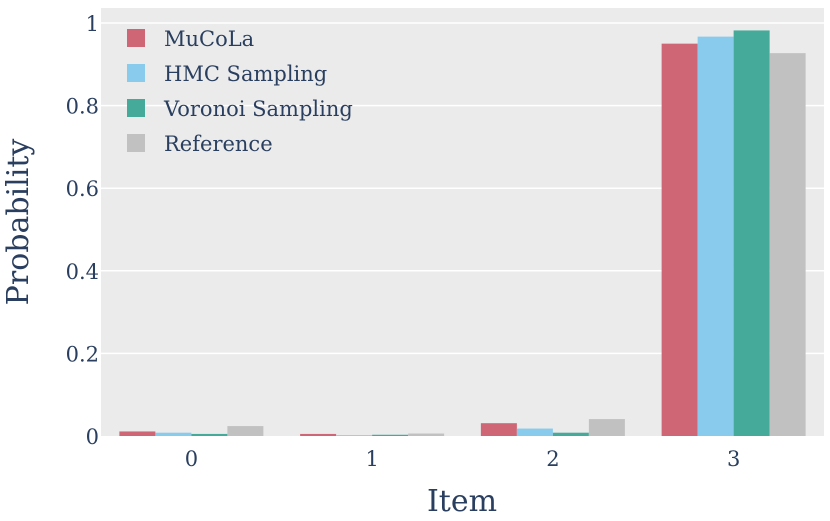  What do you see at coordinates (218, 144) in the screenshot?
I see `legend-label: Reference` at bounding box center [218, 144].